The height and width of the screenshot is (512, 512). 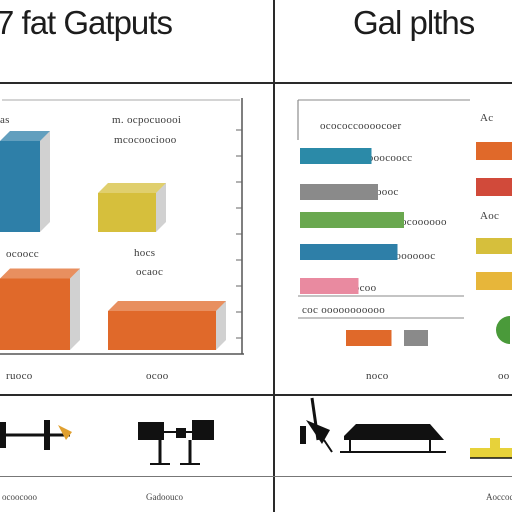 What do you see at coordinates (147, 120) in the screenshot?
I see `left-chart-header-1: m. ocpocuoooi` at bounding box center [147, 120].